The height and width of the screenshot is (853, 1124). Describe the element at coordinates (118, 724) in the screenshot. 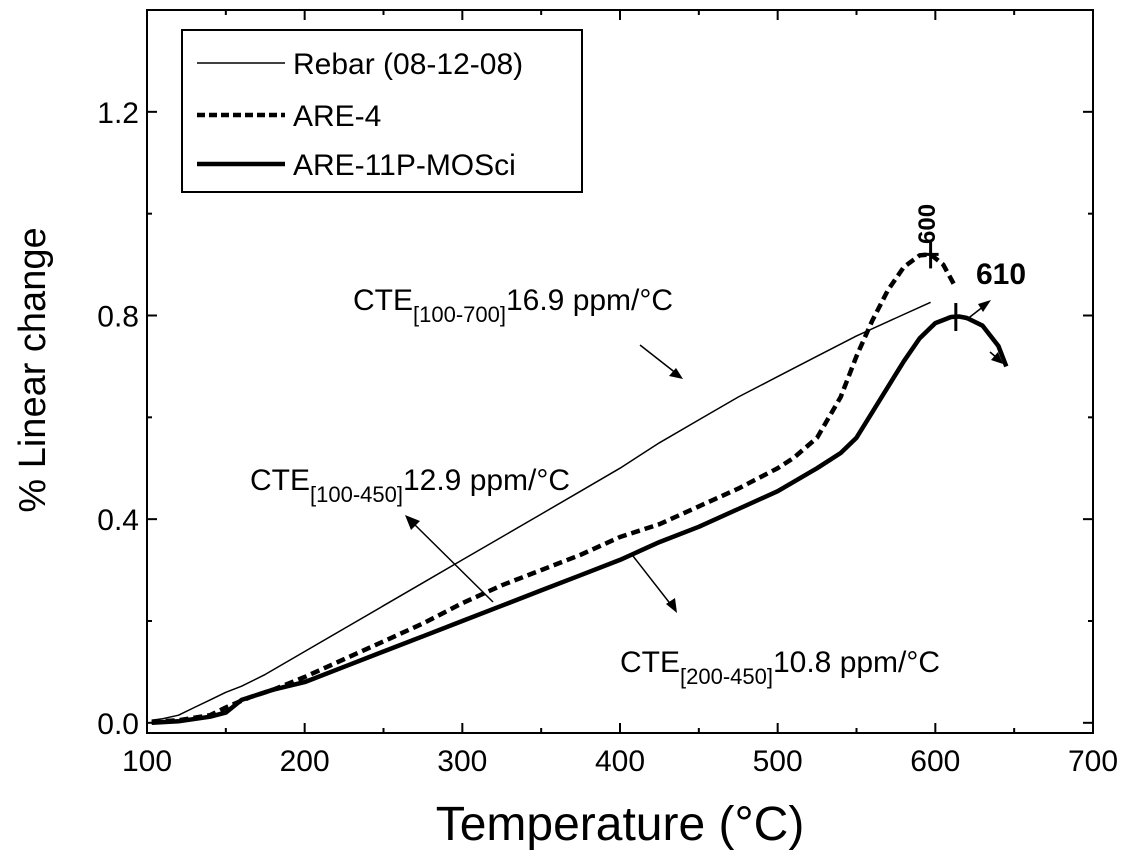

I see `y-tick-label-0.0: 0.0` at that location.